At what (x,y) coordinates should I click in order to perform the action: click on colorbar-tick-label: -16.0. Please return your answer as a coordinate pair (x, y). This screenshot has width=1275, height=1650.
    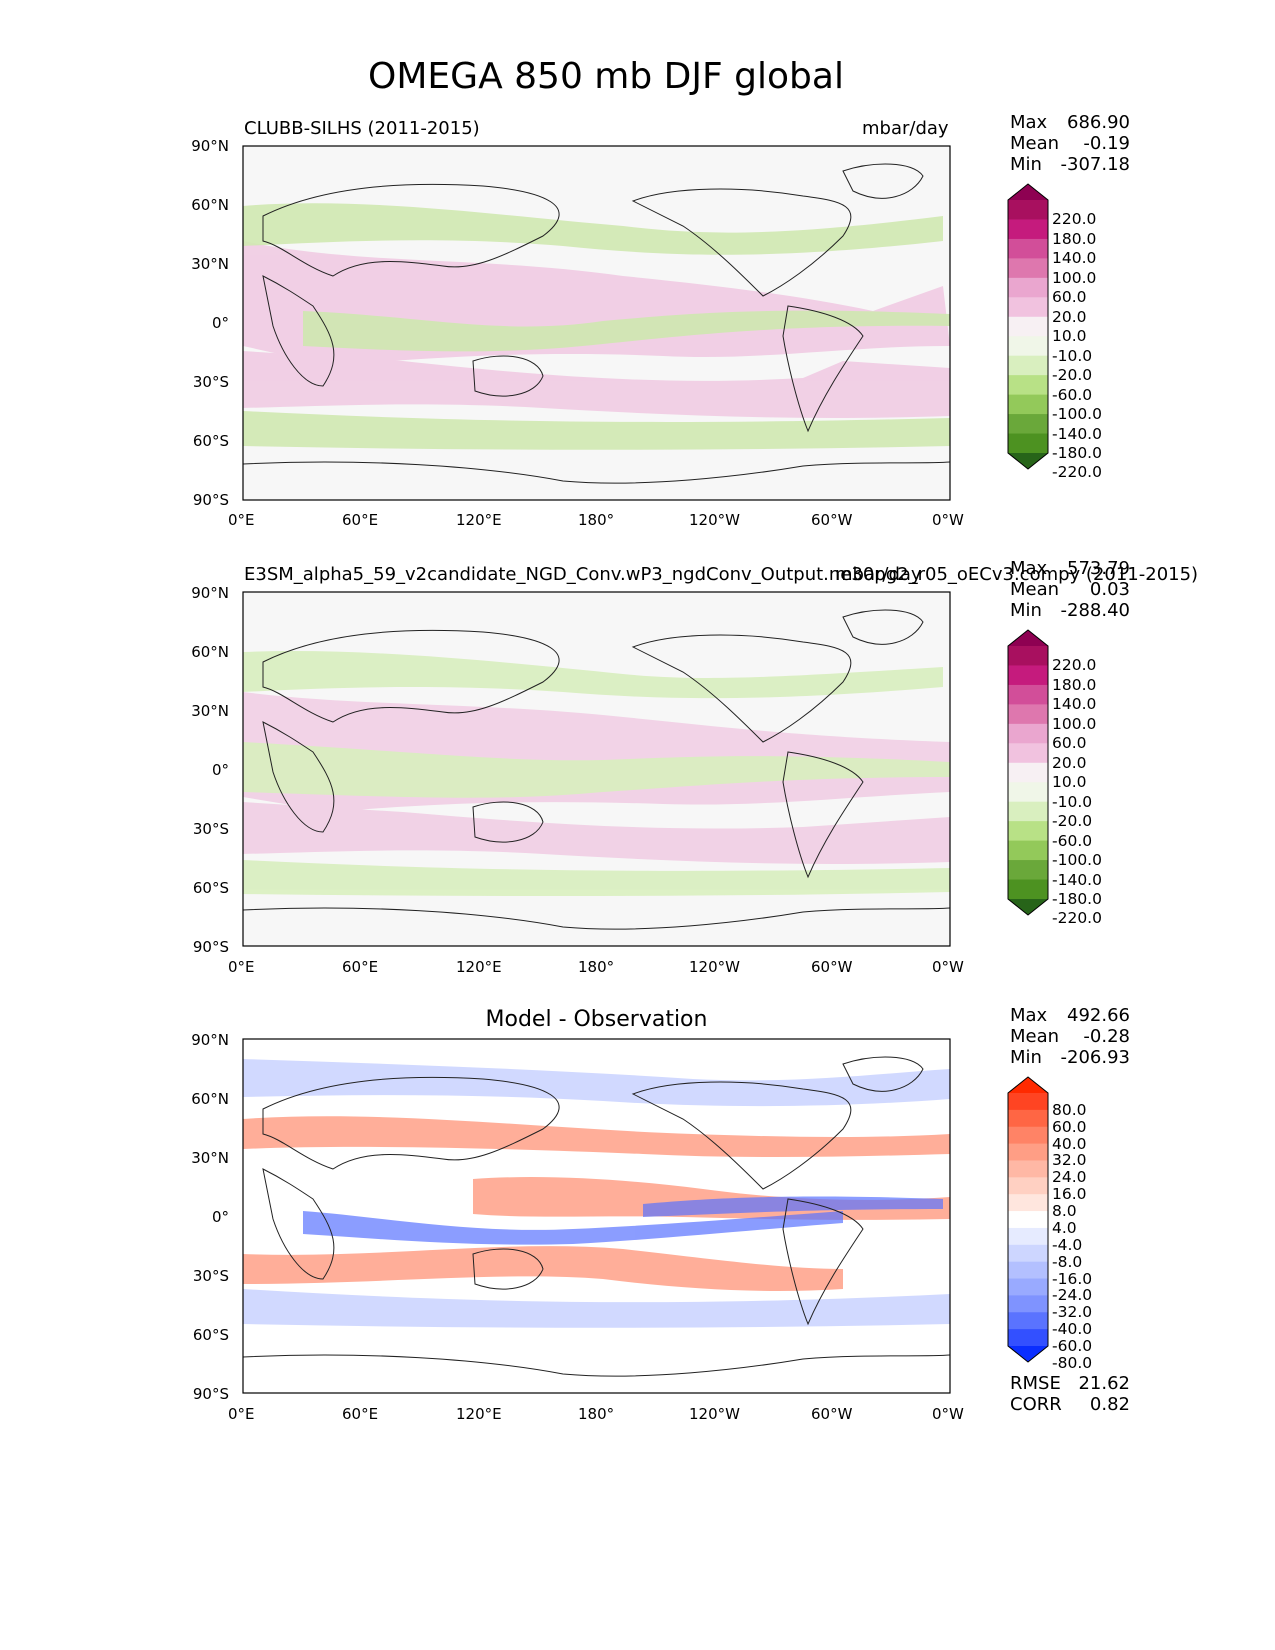
    Looking at the image, I should click on (1072, 1278).